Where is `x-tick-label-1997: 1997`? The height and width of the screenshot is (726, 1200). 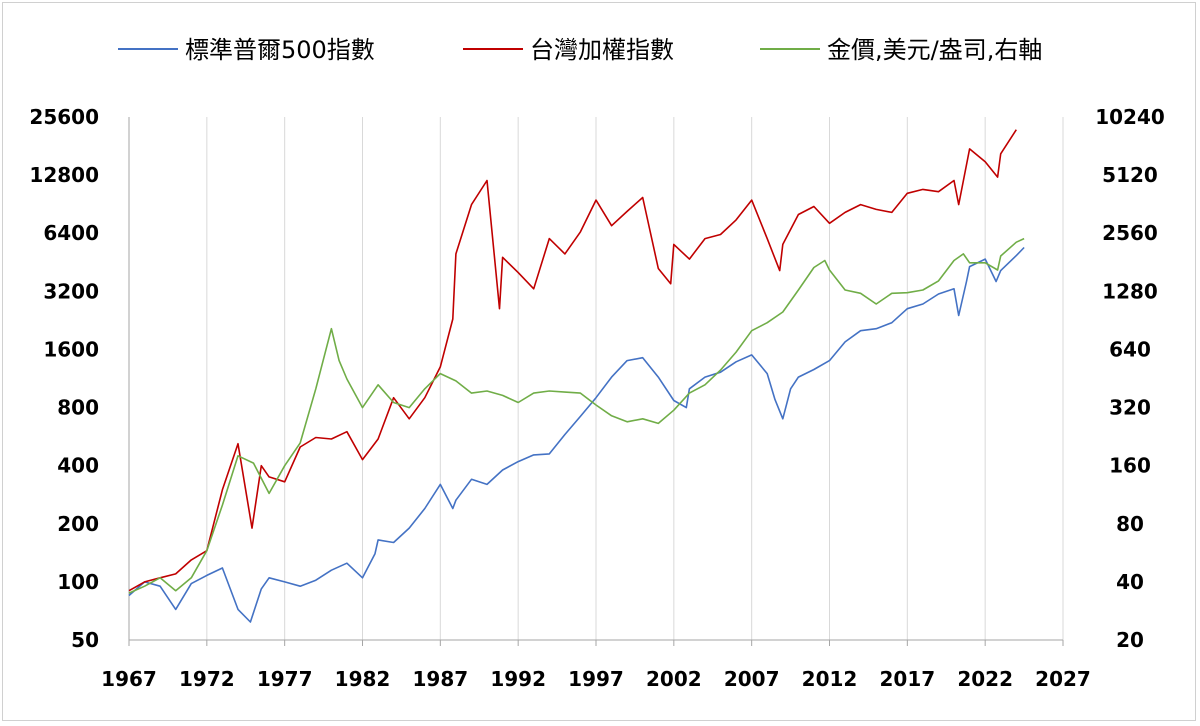 x-tick-label-1997: 1997 is located at coordinates (596, 679).